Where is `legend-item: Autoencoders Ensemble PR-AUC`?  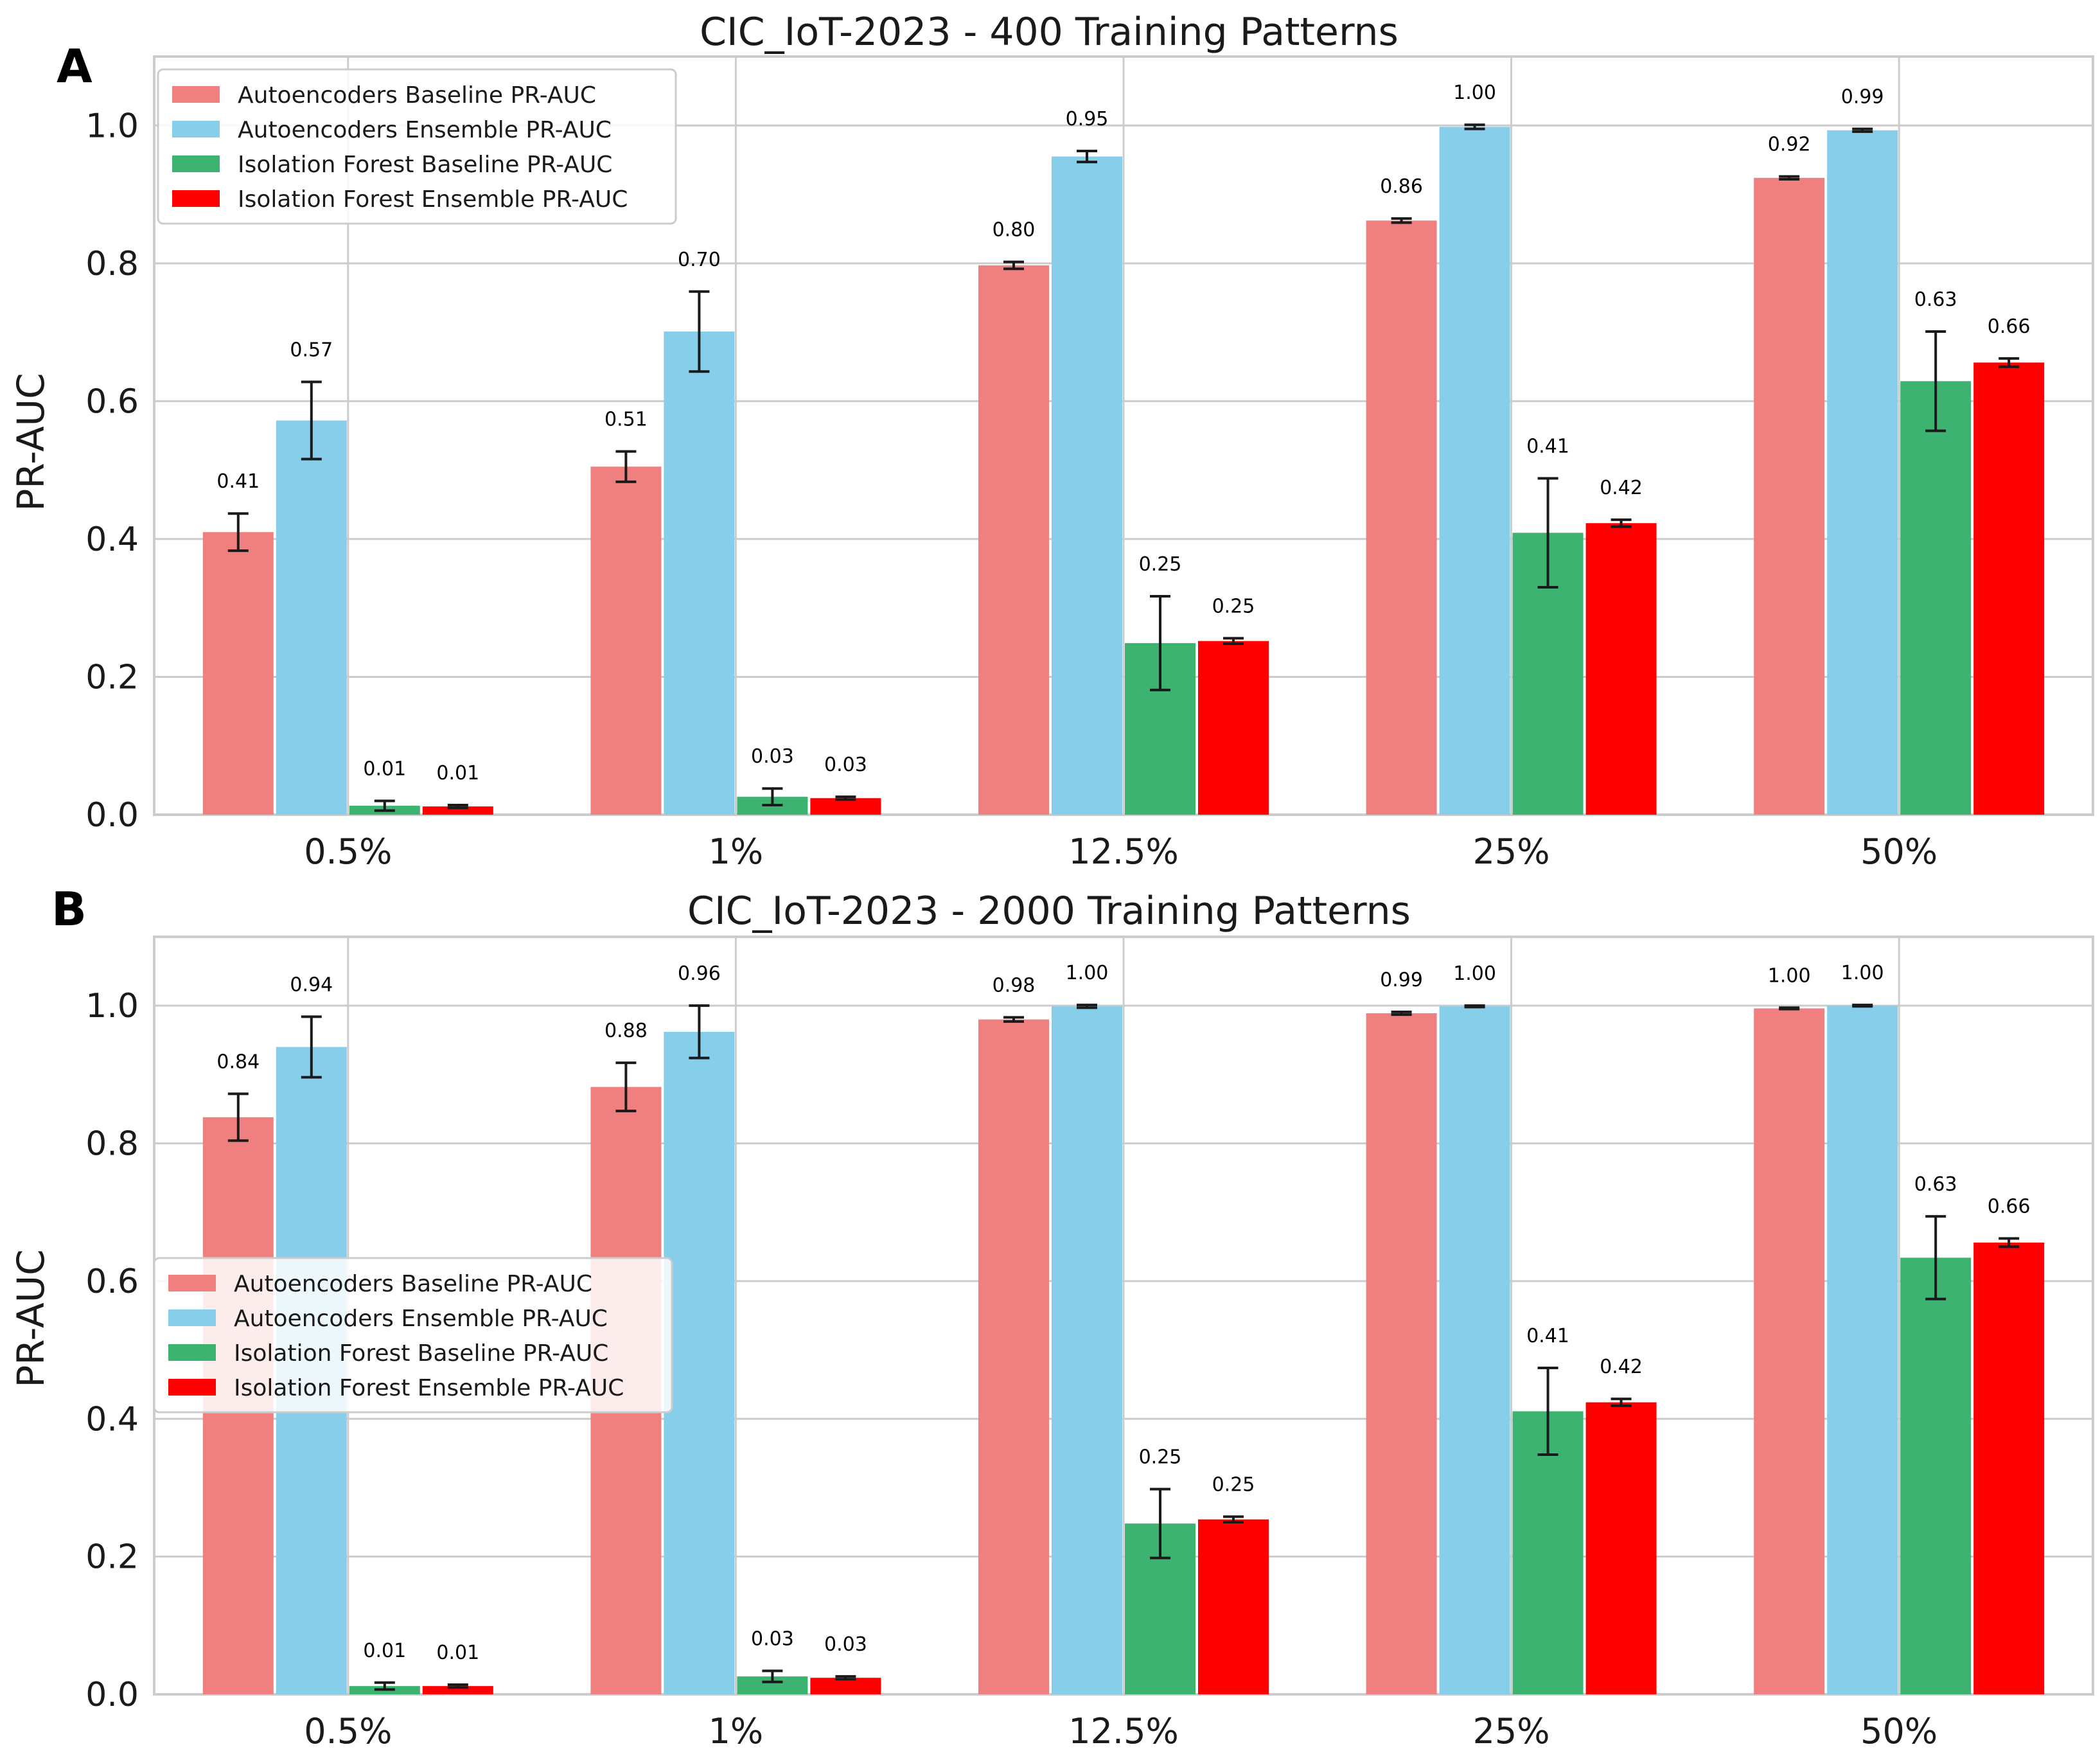 legend-item: Autoencoders Ensemble PR-AUC is located at coordinates (388, 1319).